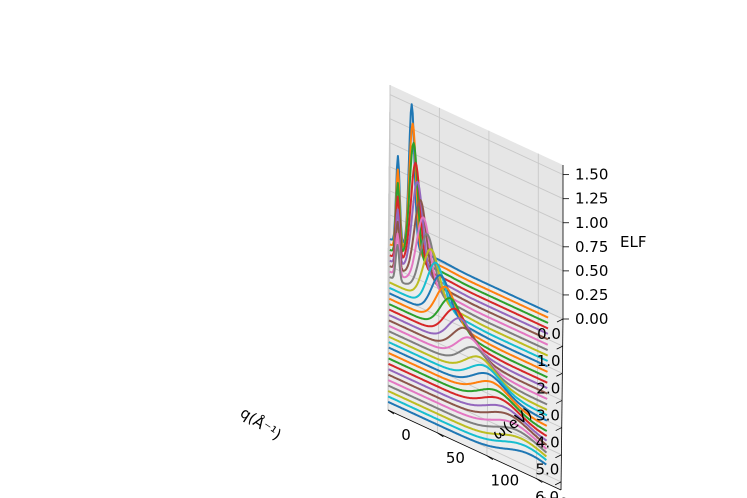 Image resolution: width=747 pixels, height=498 pixels. I want to click on omega-tick-label: 50, so click(455, 458).